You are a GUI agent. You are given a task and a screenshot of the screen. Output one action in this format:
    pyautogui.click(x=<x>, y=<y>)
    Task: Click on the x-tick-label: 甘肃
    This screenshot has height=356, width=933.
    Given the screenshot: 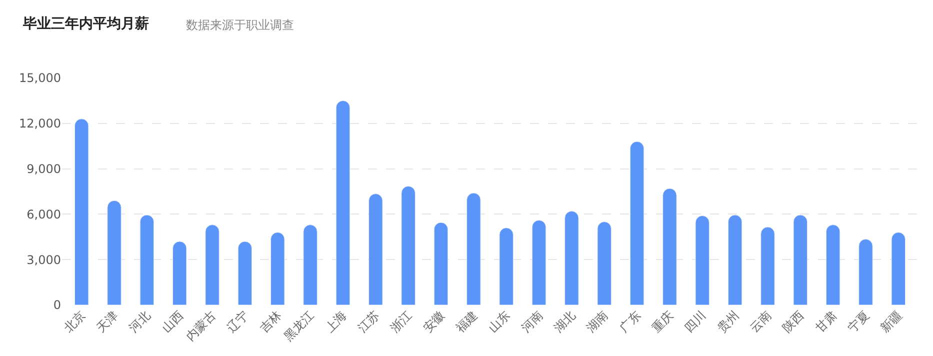 What is the action you would take?
    pyautogui.click(x=826, y=322)
    